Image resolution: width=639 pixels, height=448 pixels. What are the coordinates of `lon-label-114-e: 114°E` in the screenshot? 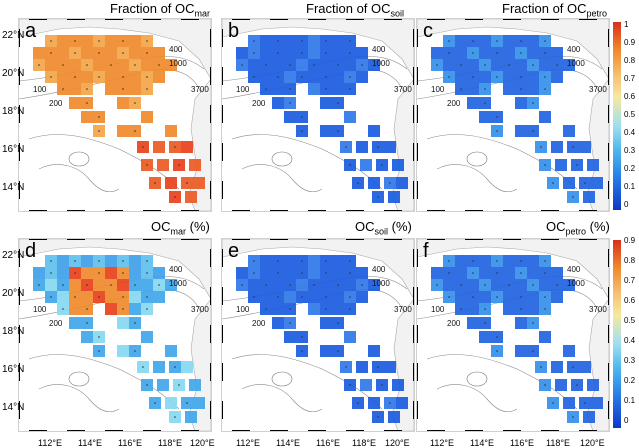 It's located at (288, 443).